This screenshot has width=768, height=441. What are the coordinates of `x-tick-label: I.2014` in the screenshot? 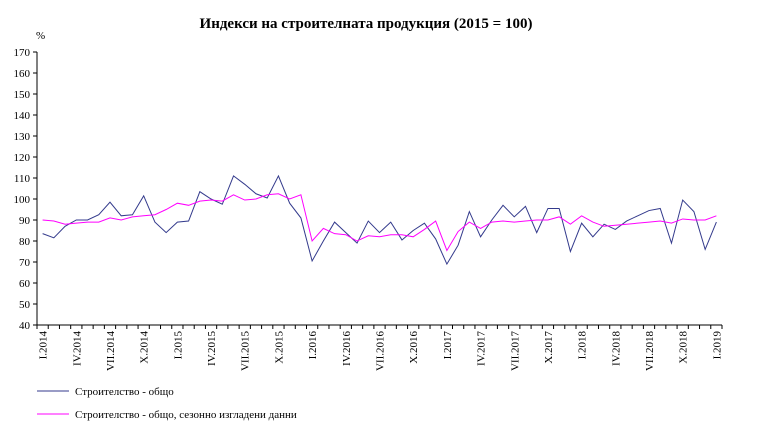 It's located at (44, 345).